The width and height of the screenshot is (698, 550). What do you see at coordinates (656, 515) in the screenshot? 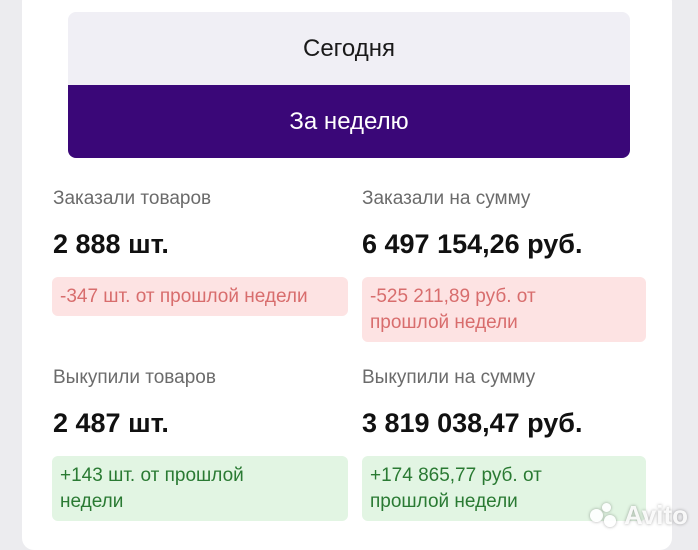
I see `watermark-text: Avito` at bounding box center [656, 515].